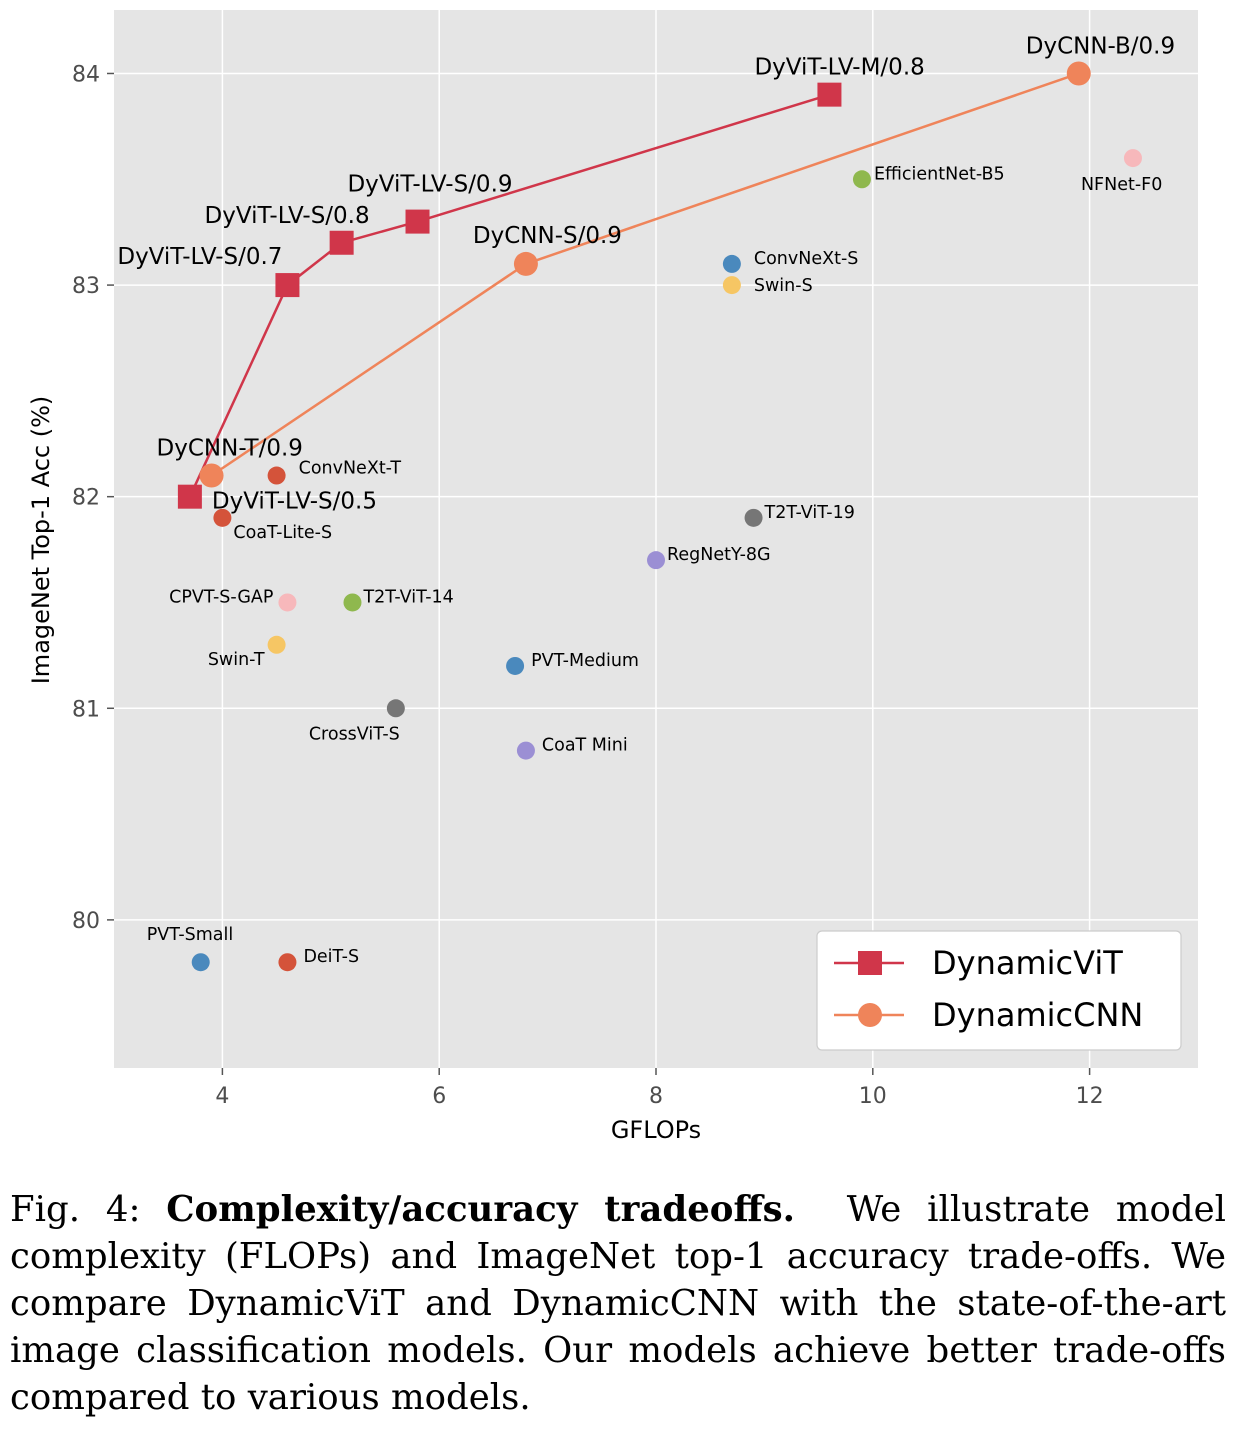 The width and height of the screenshot is (1236, 1440). I want to click on y-axis-title: ImageNet Top-1 Acc (%), so click(41, 540).